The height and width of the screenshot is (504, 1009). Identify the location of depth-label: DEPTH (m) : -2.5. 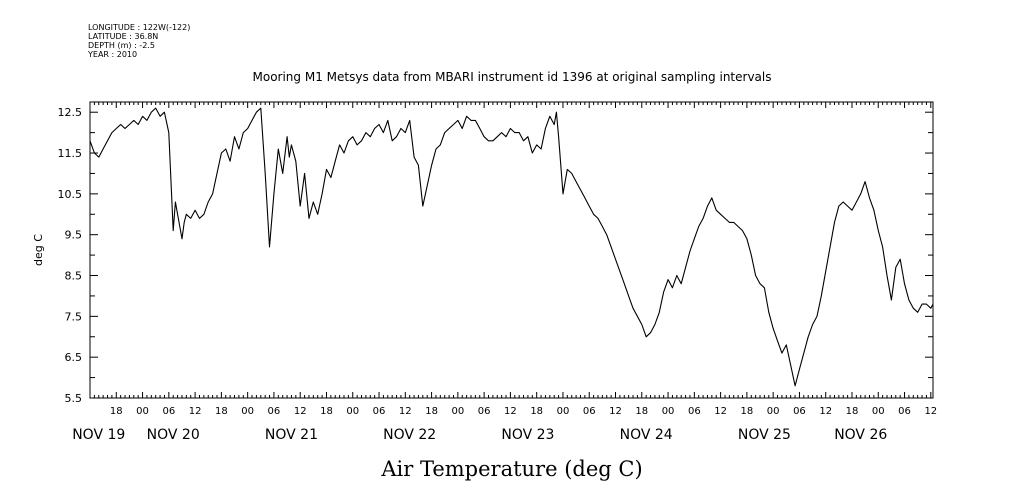
(121, 45).